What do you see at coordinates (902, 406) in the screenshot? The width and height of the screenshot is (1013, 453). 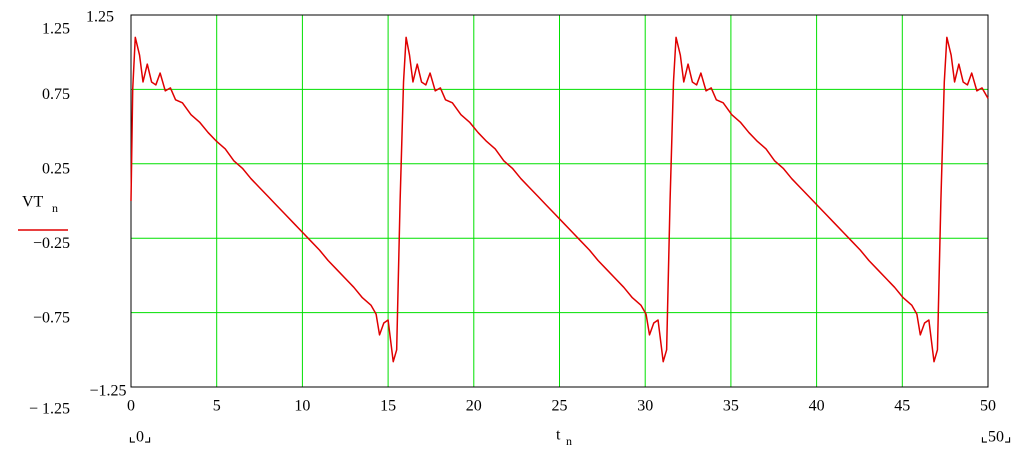 I see `x-tick-label: 45` at bounding box center [902, 406].